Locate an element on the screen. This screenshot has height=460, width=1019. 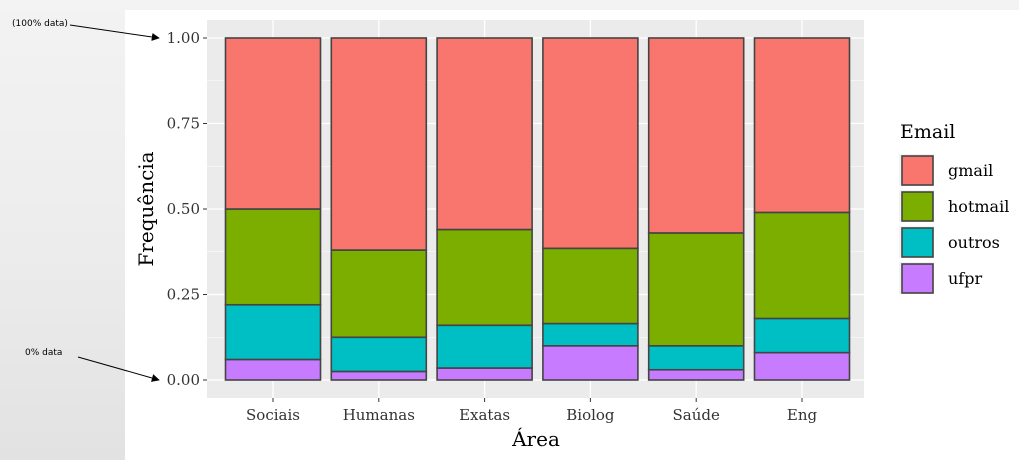
legend-label-ufpr: ufpr is located at coordinates (965, 278).